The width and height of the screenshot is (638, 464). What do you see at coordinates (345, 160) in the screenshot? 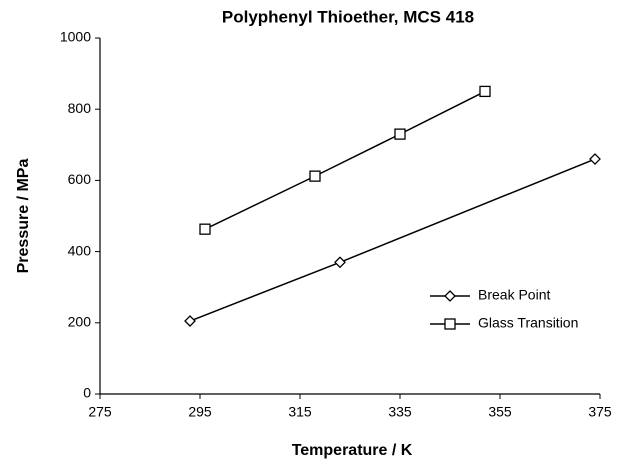
I see `series-line` at bounding box center [345, 160].